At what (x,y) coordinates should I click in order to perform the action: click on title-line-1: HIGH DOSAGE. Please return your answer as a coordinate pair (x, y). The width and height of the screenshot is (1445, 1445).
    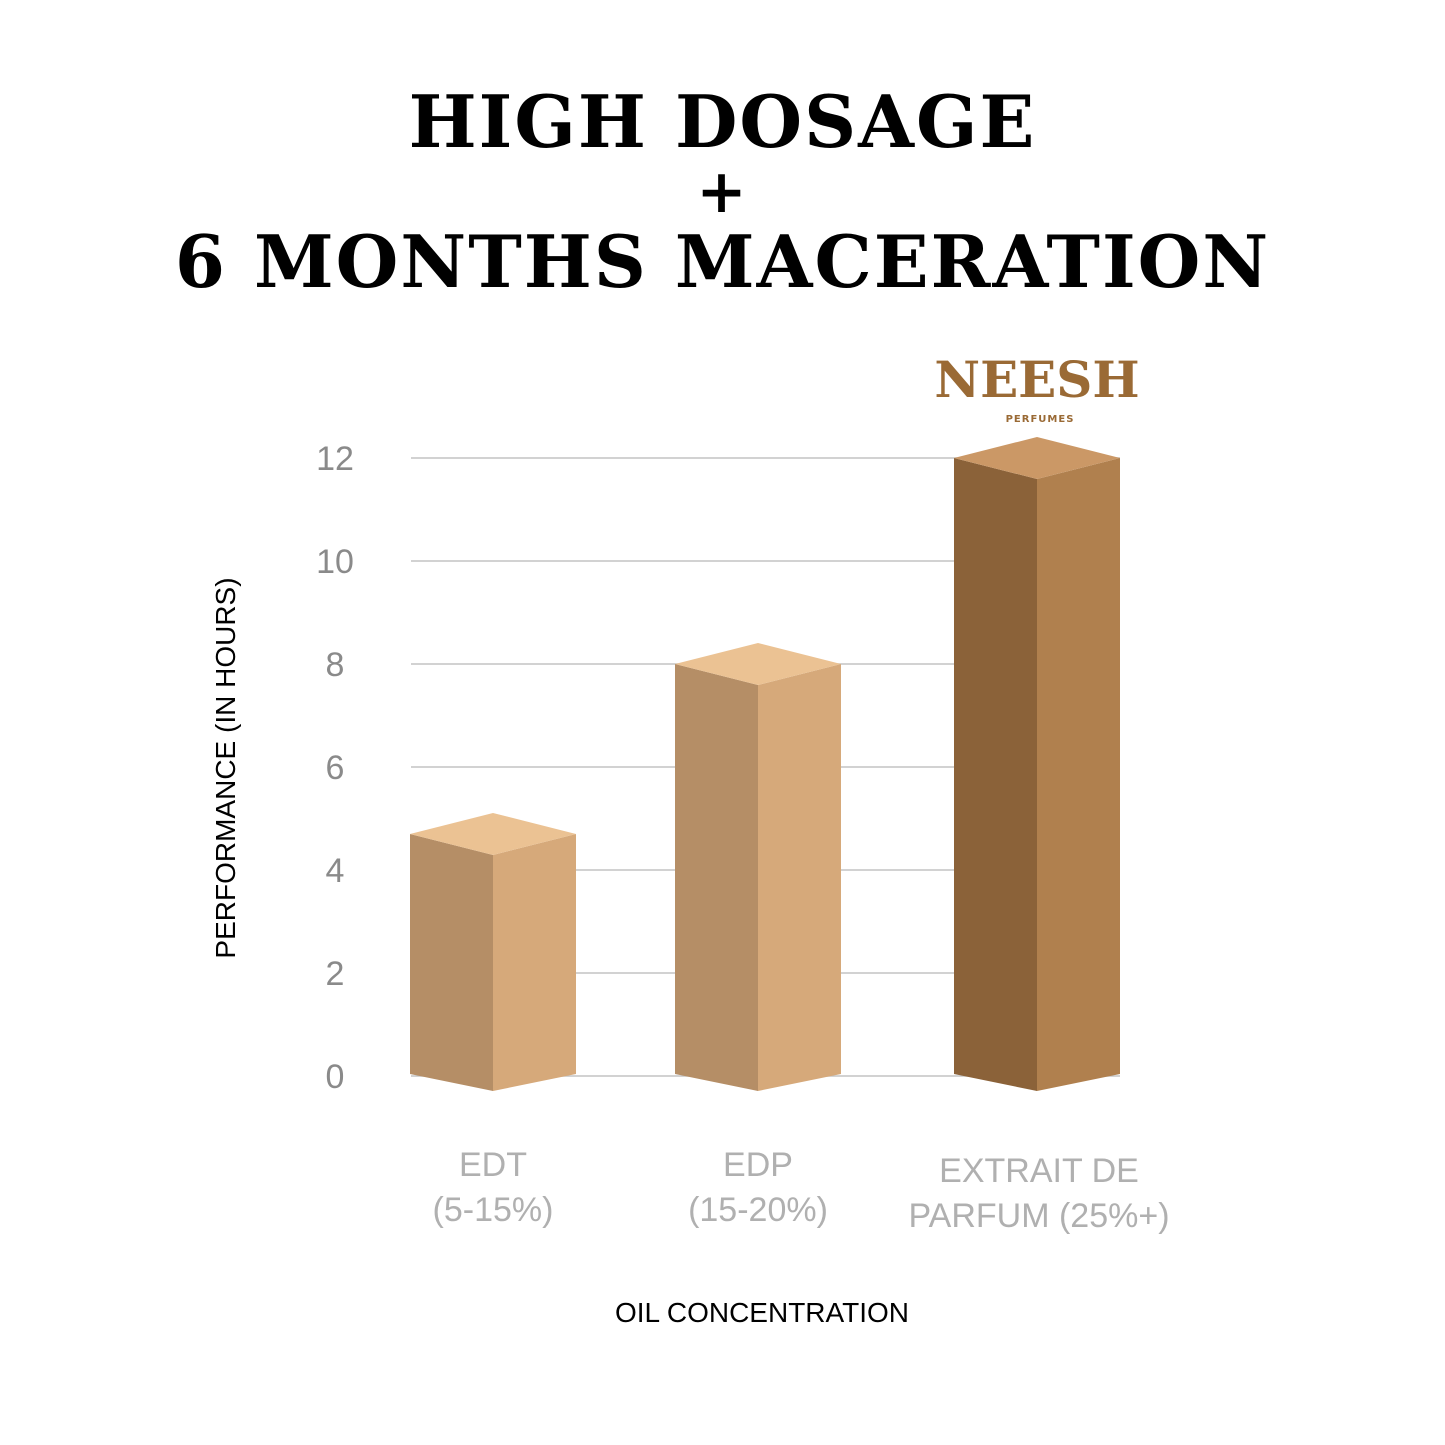
    Looking at the image, I should click on (722, 121).